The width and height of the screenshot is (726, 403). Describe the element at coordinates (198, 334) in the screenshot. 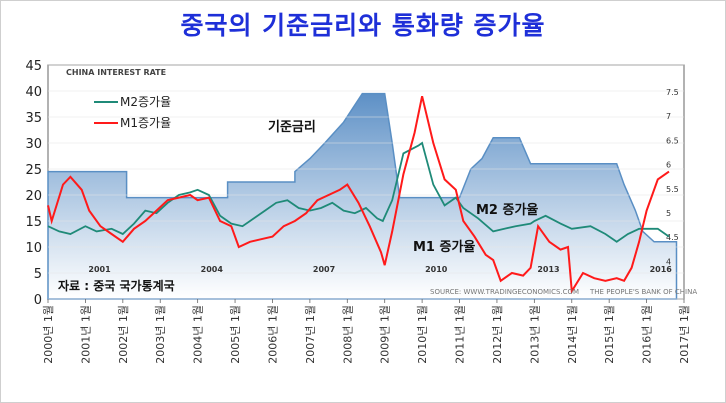

I see `x-tick-4: 2004년 1월` at that location.